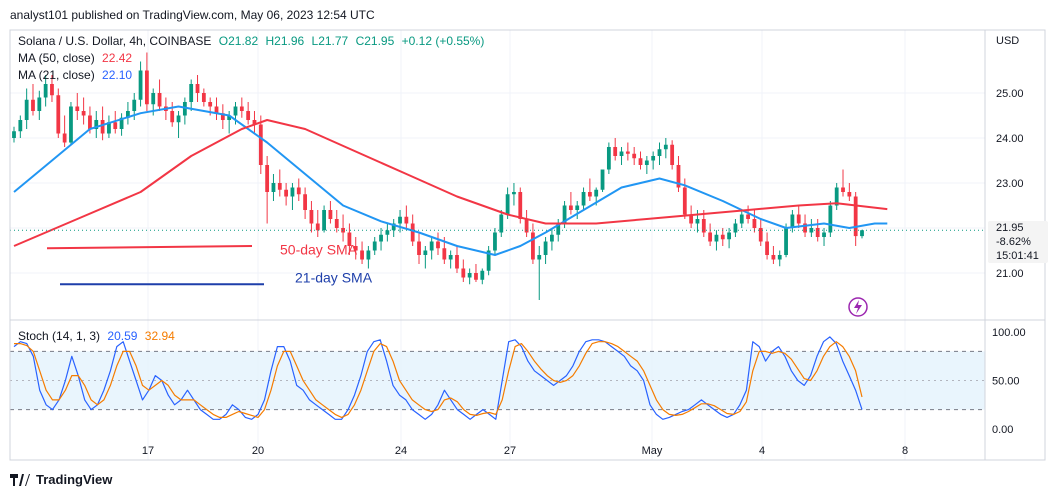  Describe the element at coordinates (149, 247) in the screenshot. I see `sma50-annotation-line` at that location.